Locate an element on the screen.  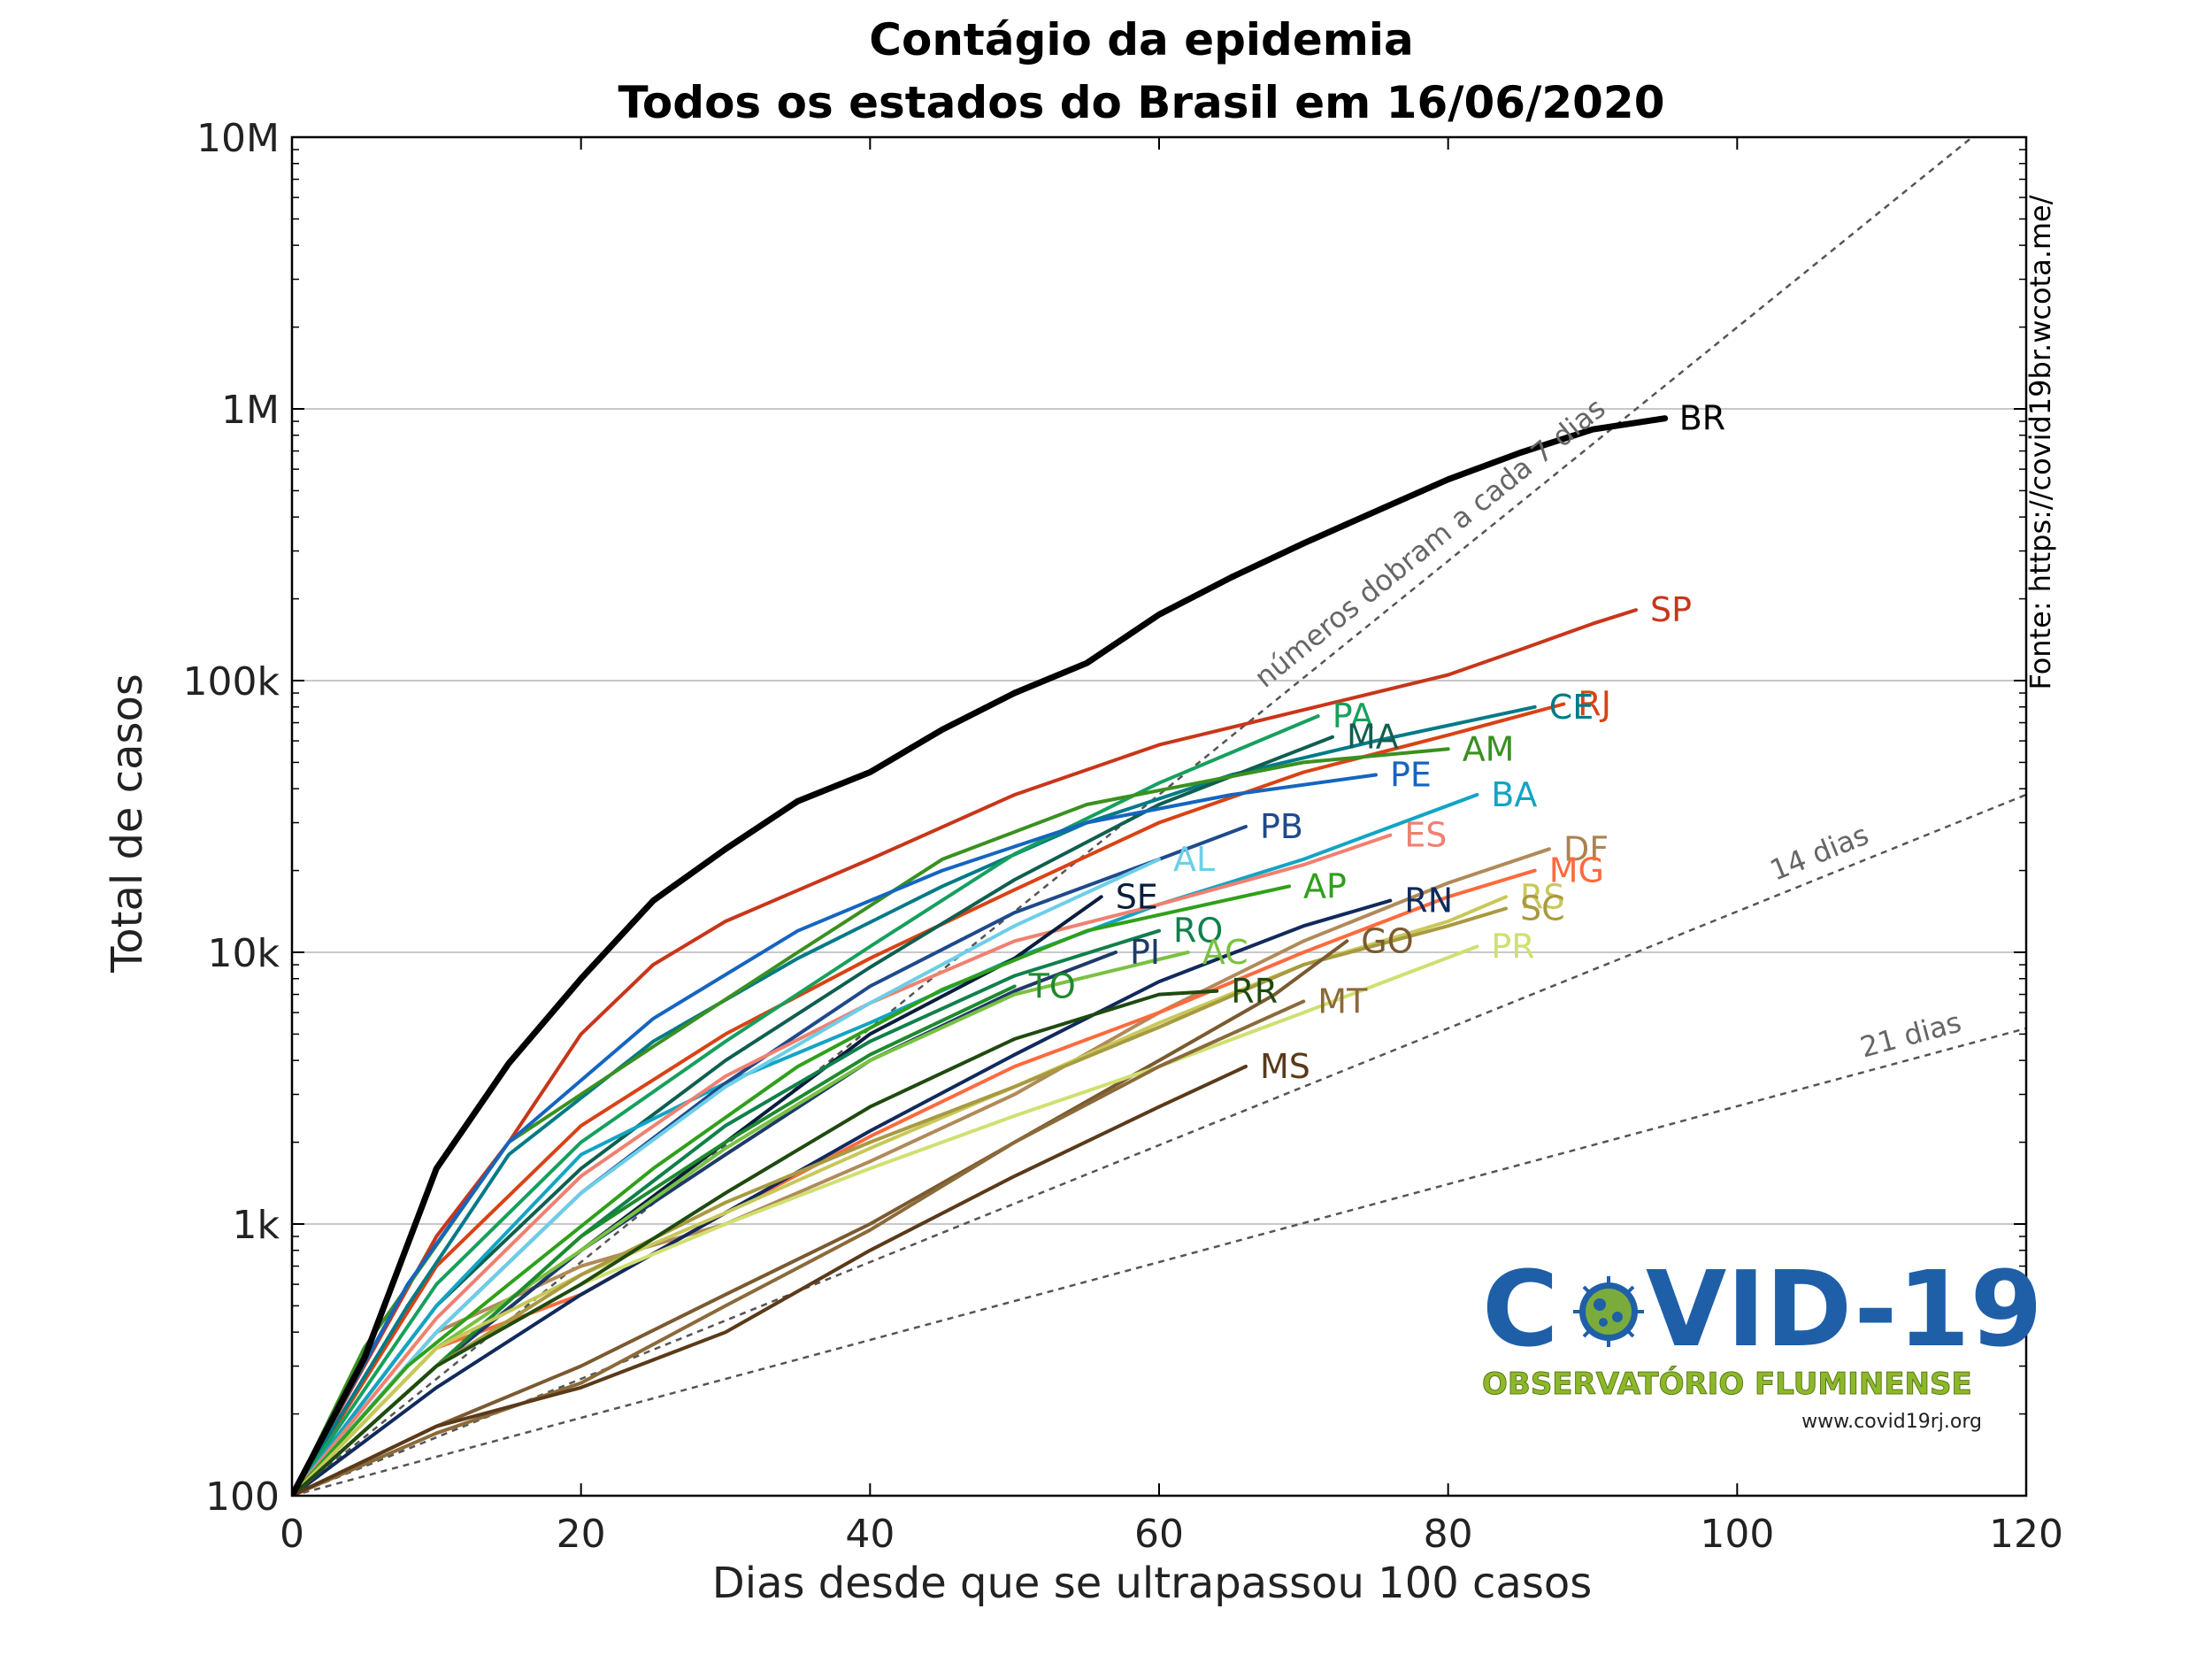
x-axis-label: Dias desde que se ultrapassou 100 casos is located at coordinates (1152, 1584).